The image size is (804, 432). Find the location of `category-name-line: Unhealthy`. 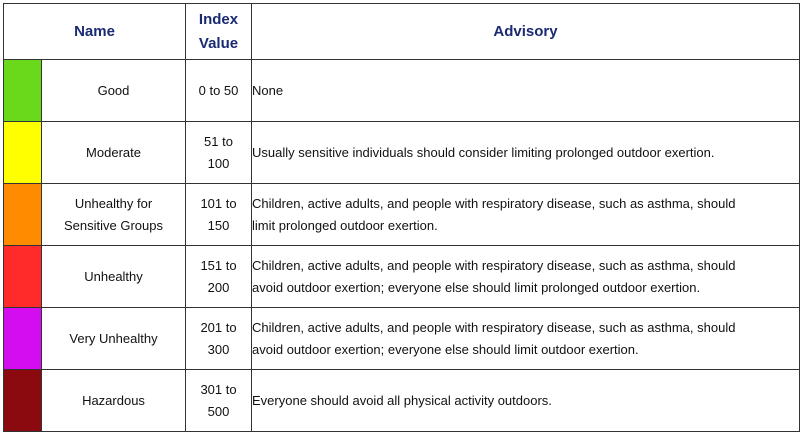

category-name-line: Unhealthy is located at coordinates (113, 276).